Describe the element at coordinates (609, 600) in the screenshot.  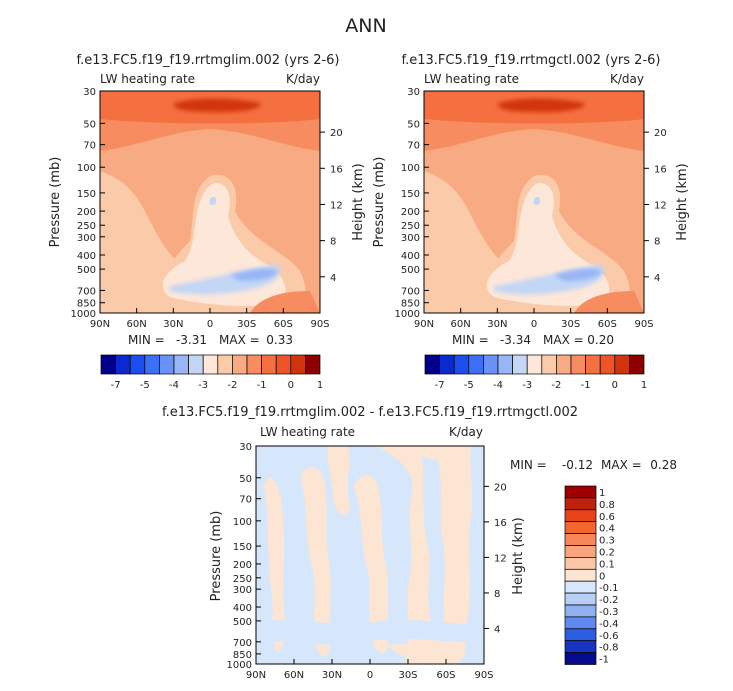
I see `colorbar-label: -0.2` at that location.